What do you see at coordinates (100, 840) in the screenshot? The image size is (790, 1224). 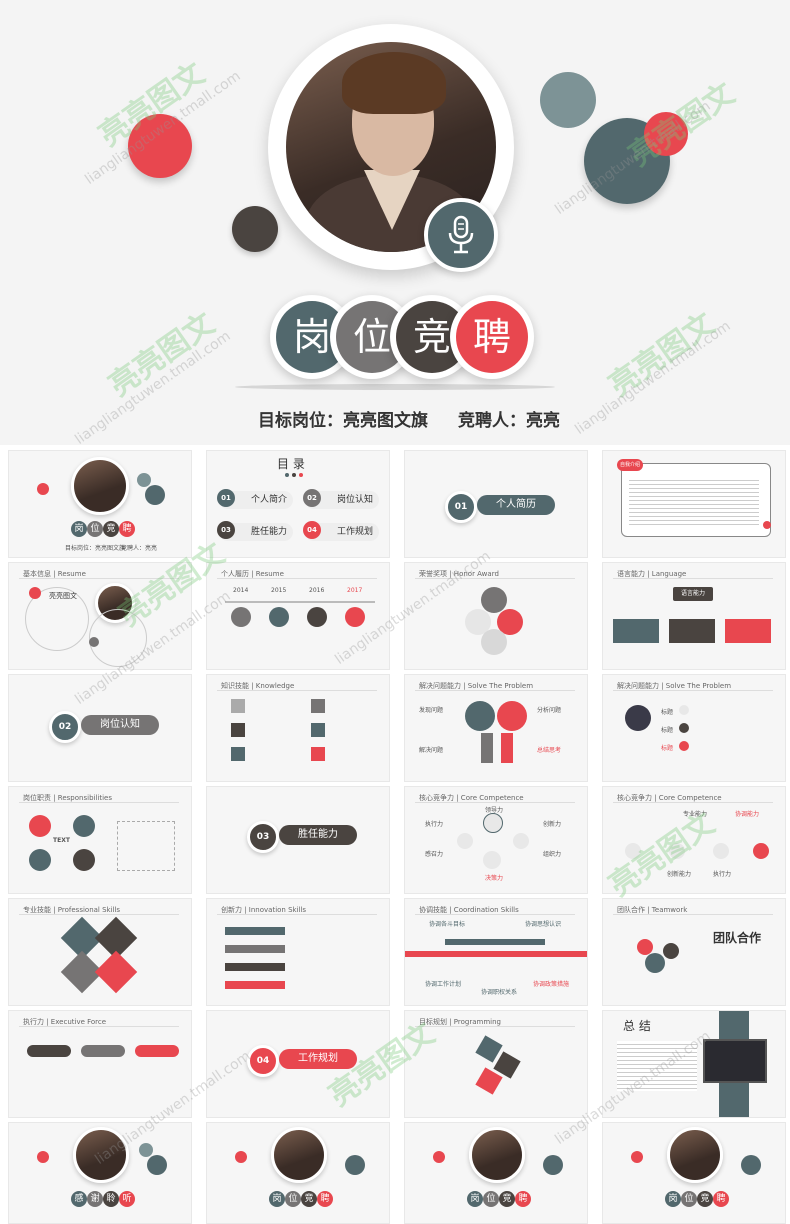 I see `thumb-responsibilities: 岗位职责 | Responsibilities TEXT` at bounding box center [100, 840].